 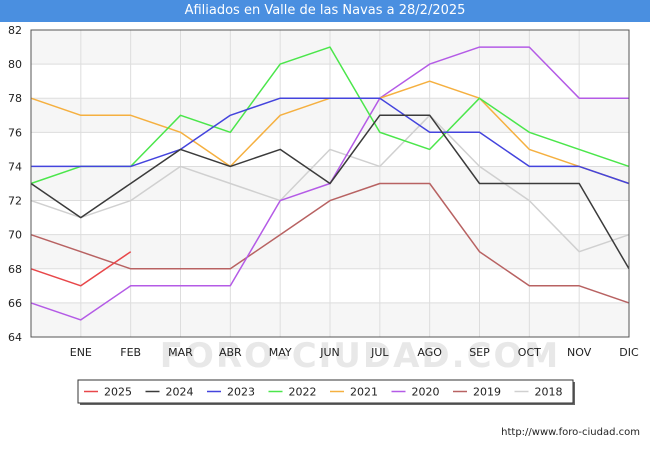 What do you see at coordinates (230, 352) in the screenshot?
I see `x-tick-label: ABR` at bounding box center [230, 352].